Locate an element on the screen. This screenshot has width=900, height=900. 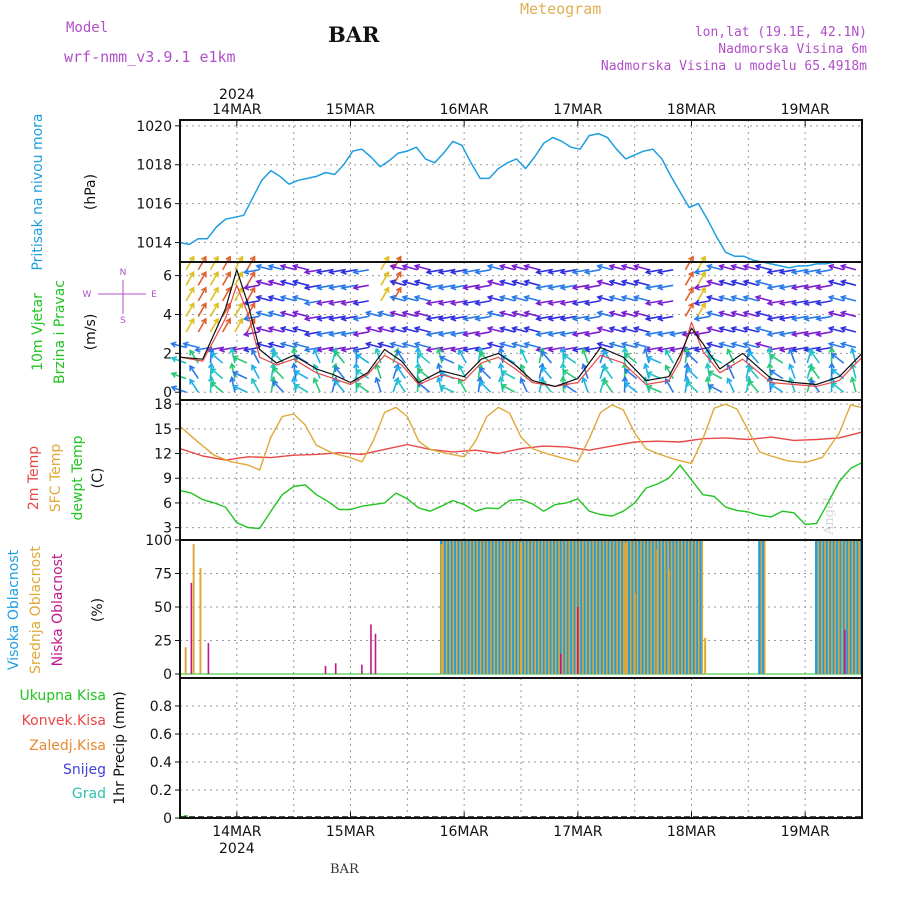
cloud-axis-title-mid: Srednja Oblacnost is located at coordinates (36, 610).